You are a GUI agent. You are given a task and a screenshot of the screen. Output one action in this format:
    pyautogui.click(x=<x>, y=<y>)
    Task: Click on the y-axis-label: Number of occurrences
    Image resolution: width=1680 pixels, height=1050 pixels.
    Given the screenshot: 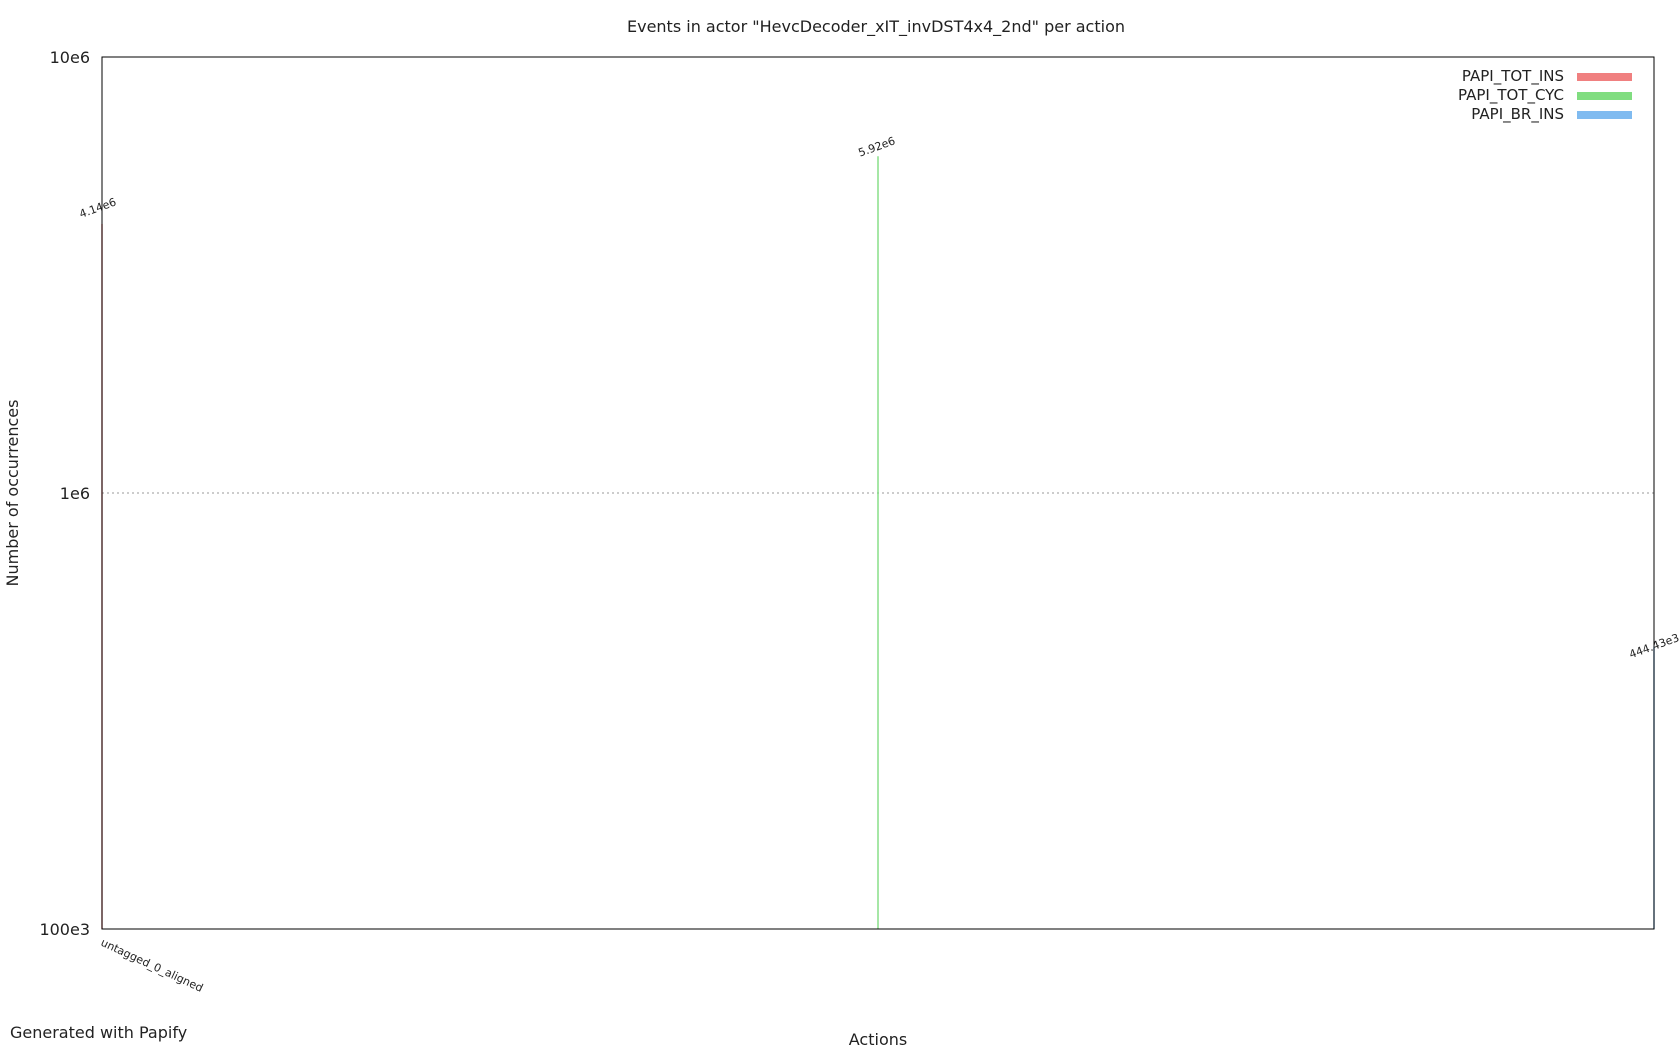 What is the action you would take?
    pyautogui.click(x=12, y=493)
    